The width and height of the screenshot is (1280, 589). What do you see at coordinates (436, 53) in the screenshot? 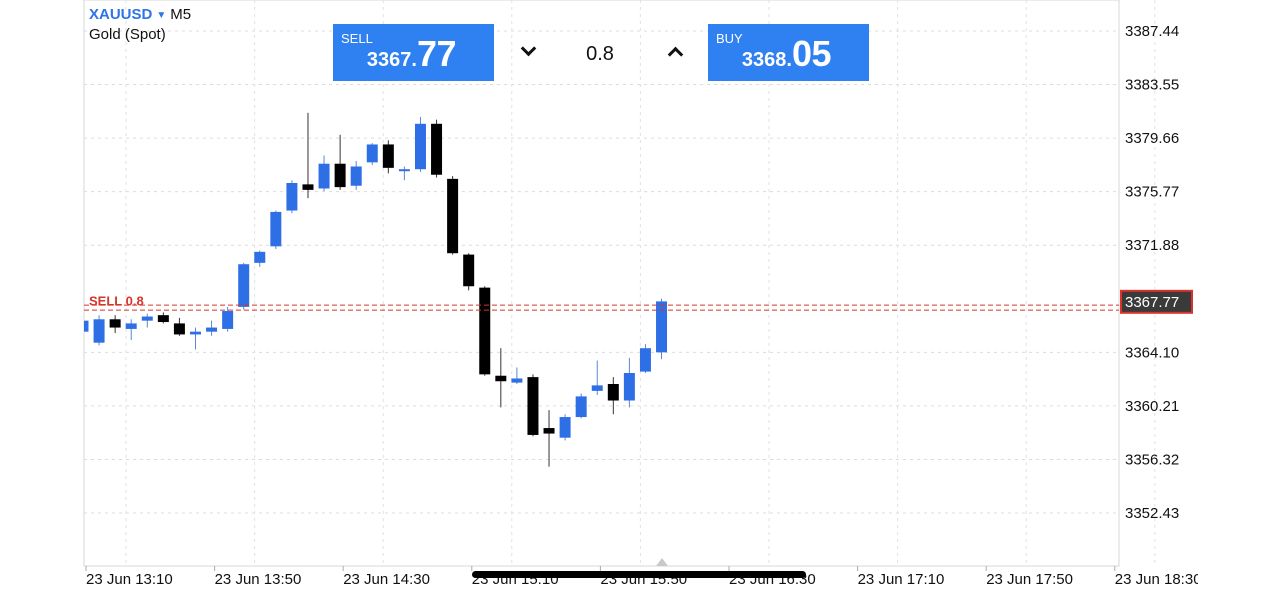
I see `sell-price-pips: 77` at bounding box center [436, 53].